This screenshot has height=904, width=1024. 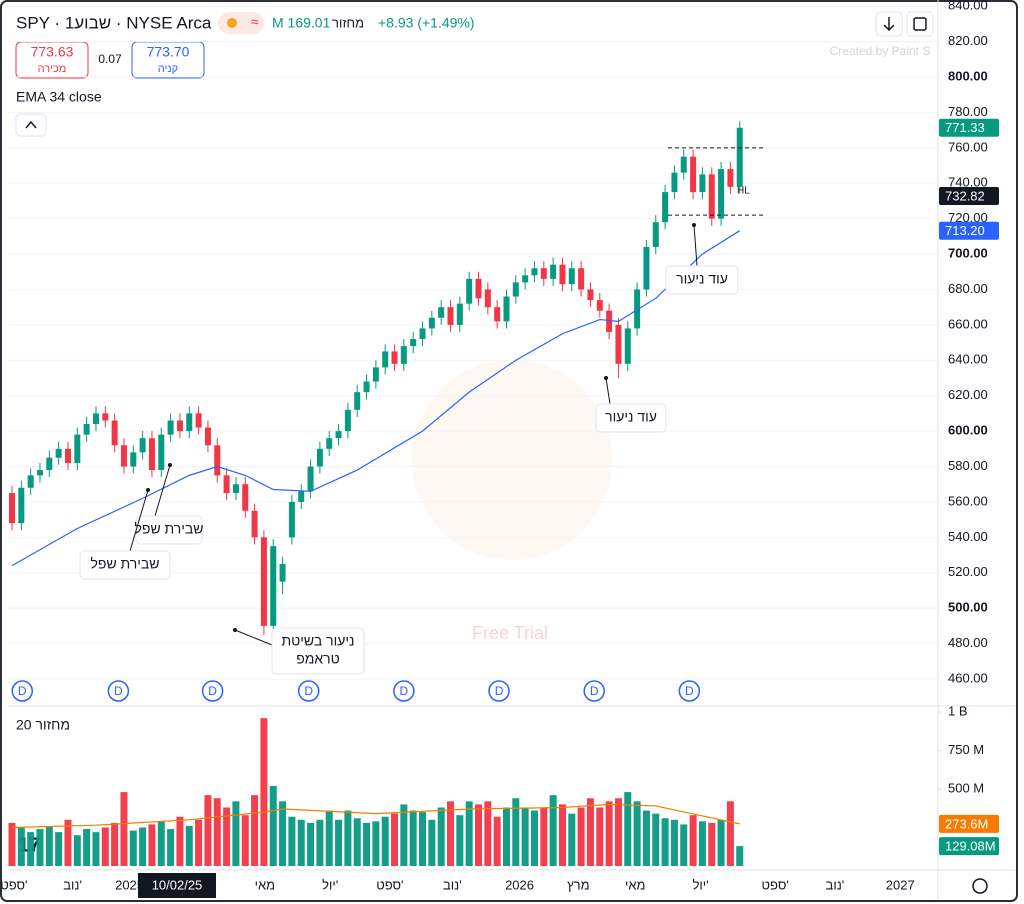 I want to click on settings-button, so click(x=980, y=886).